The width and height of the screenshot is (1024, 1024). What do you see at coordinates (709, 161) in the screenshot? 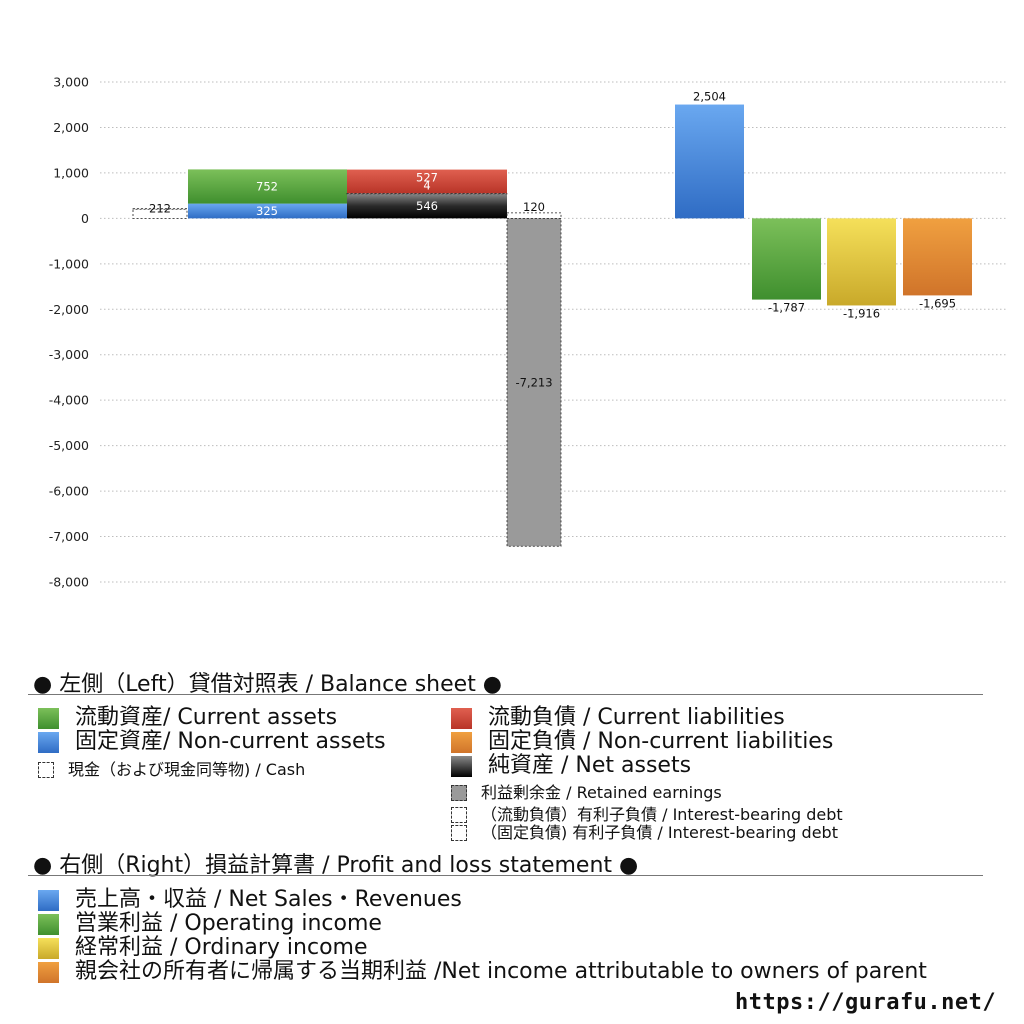
I see `net-sales-bar` at bounding box center [709, 161].